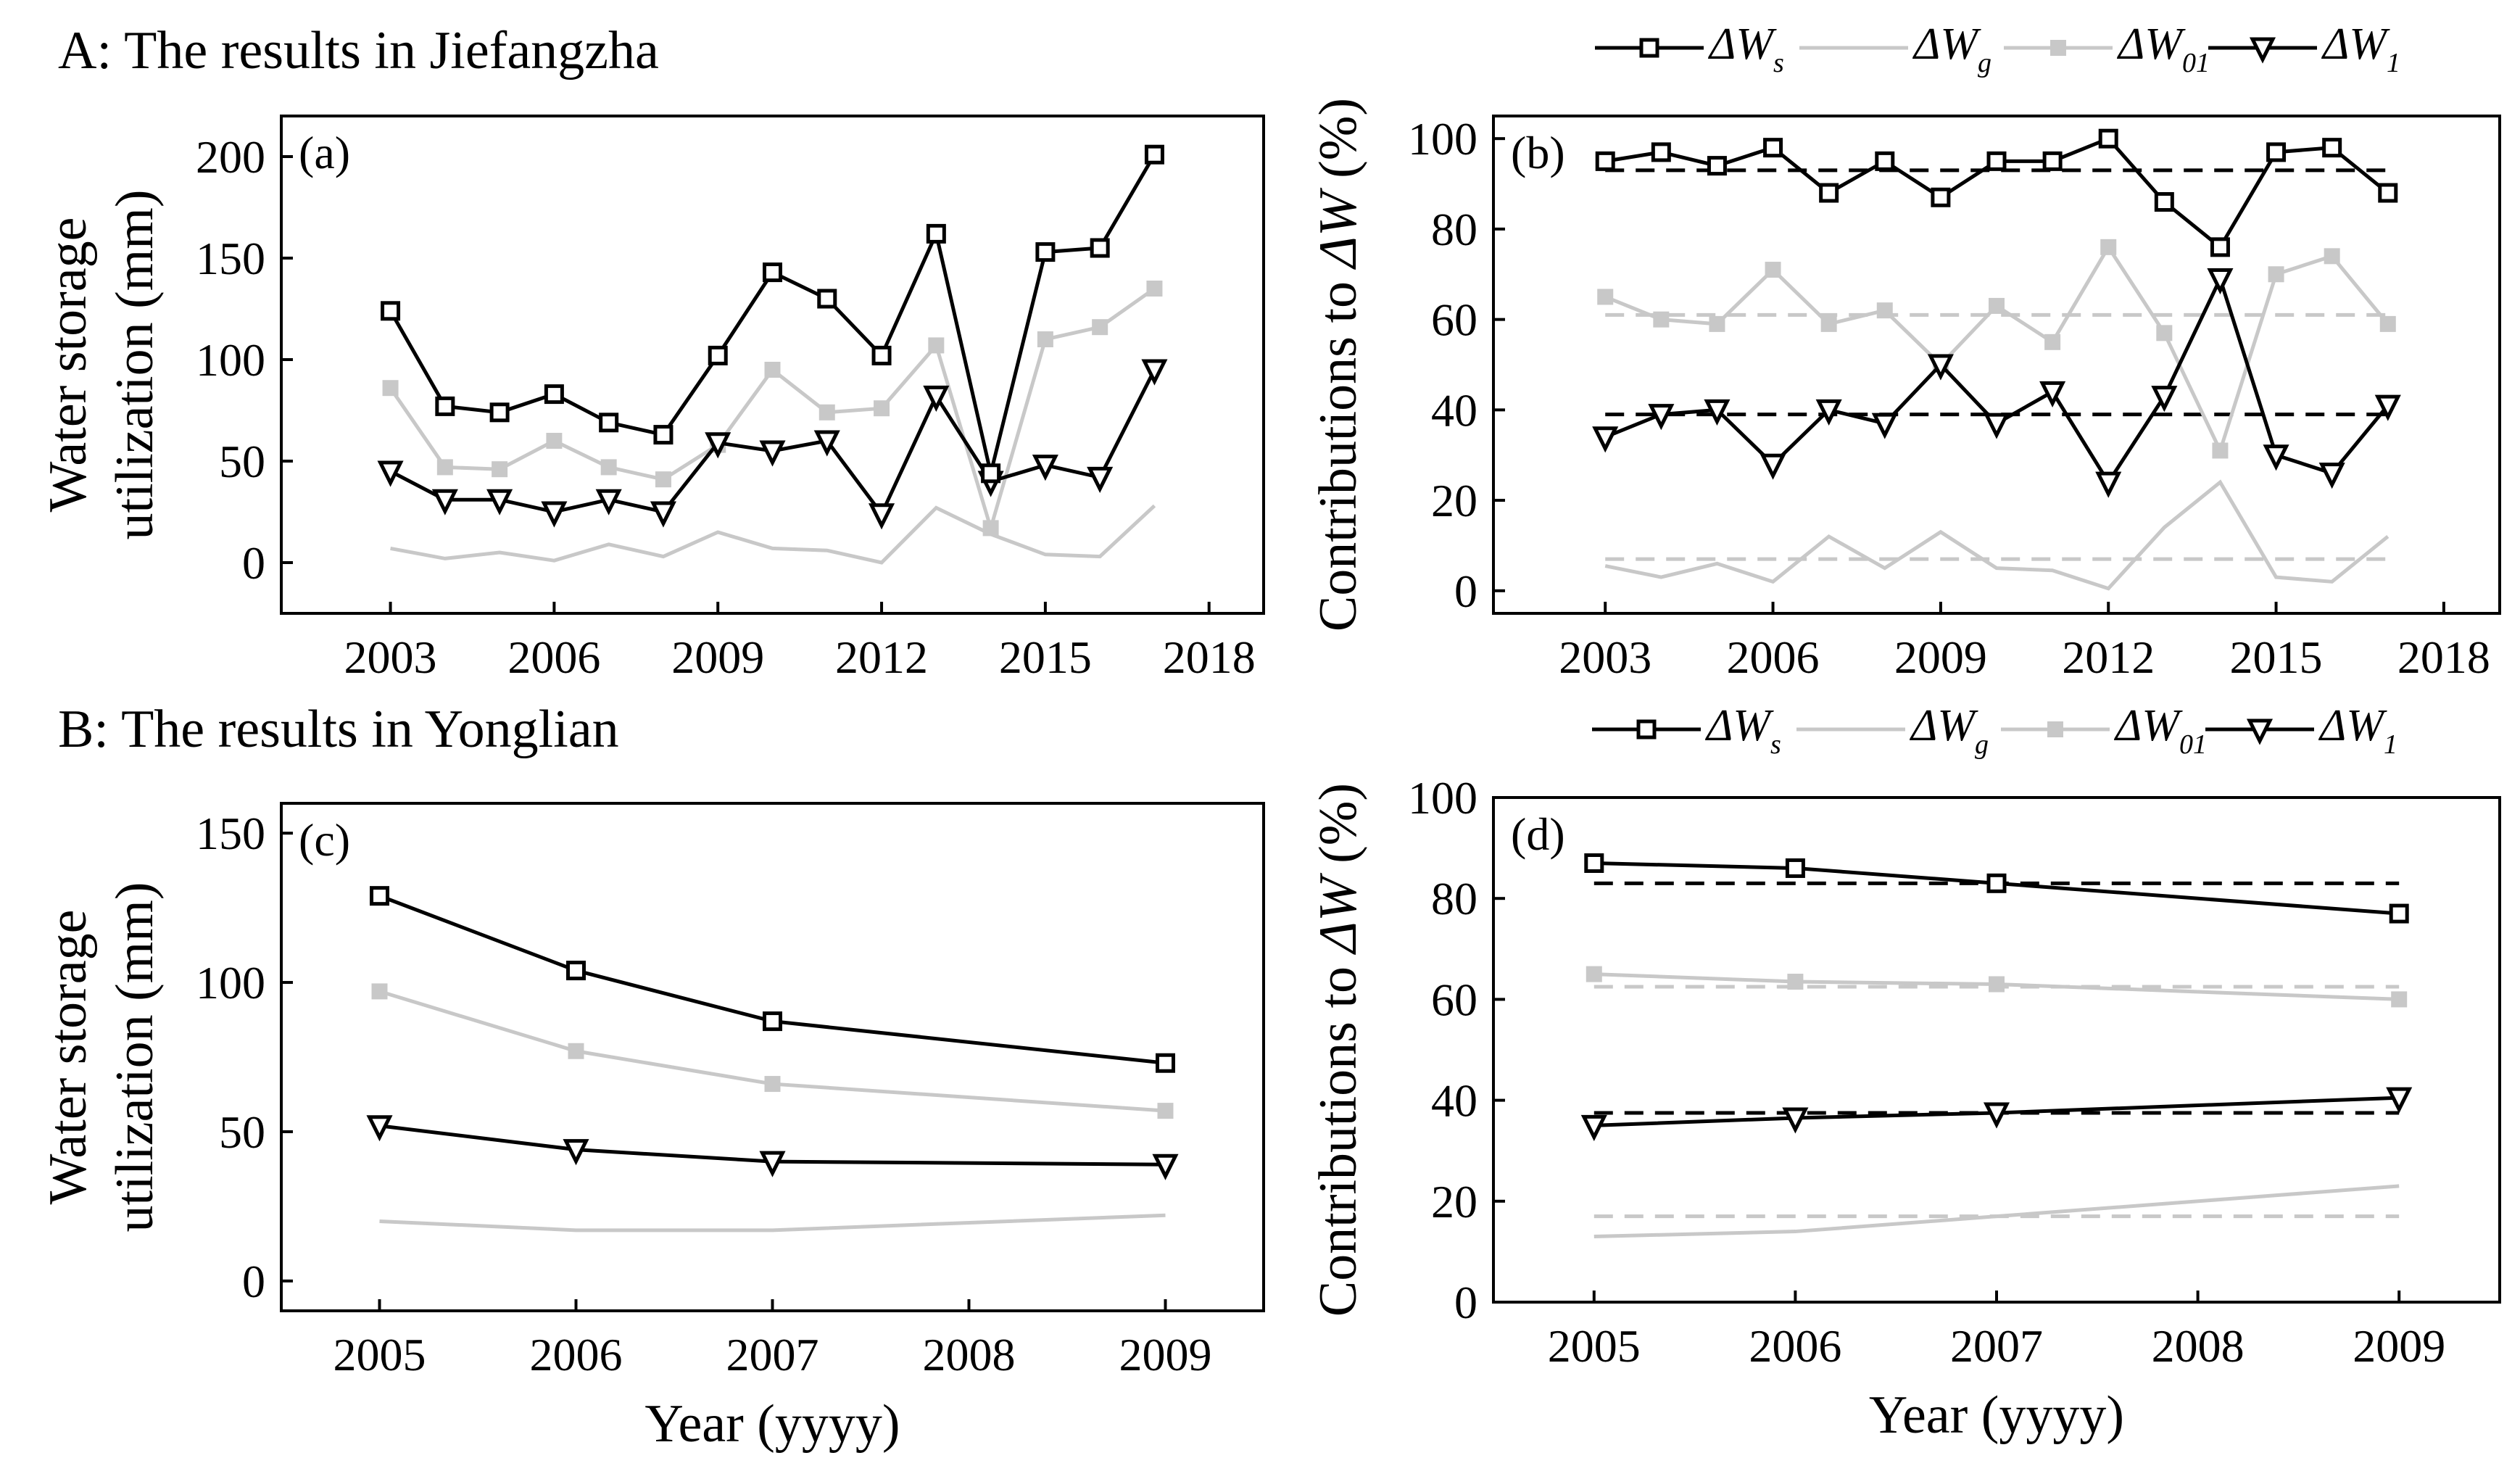  Describe the element at coordinates (231, 157) in the screenshot. I see `y-tick-label: 200` at that location.